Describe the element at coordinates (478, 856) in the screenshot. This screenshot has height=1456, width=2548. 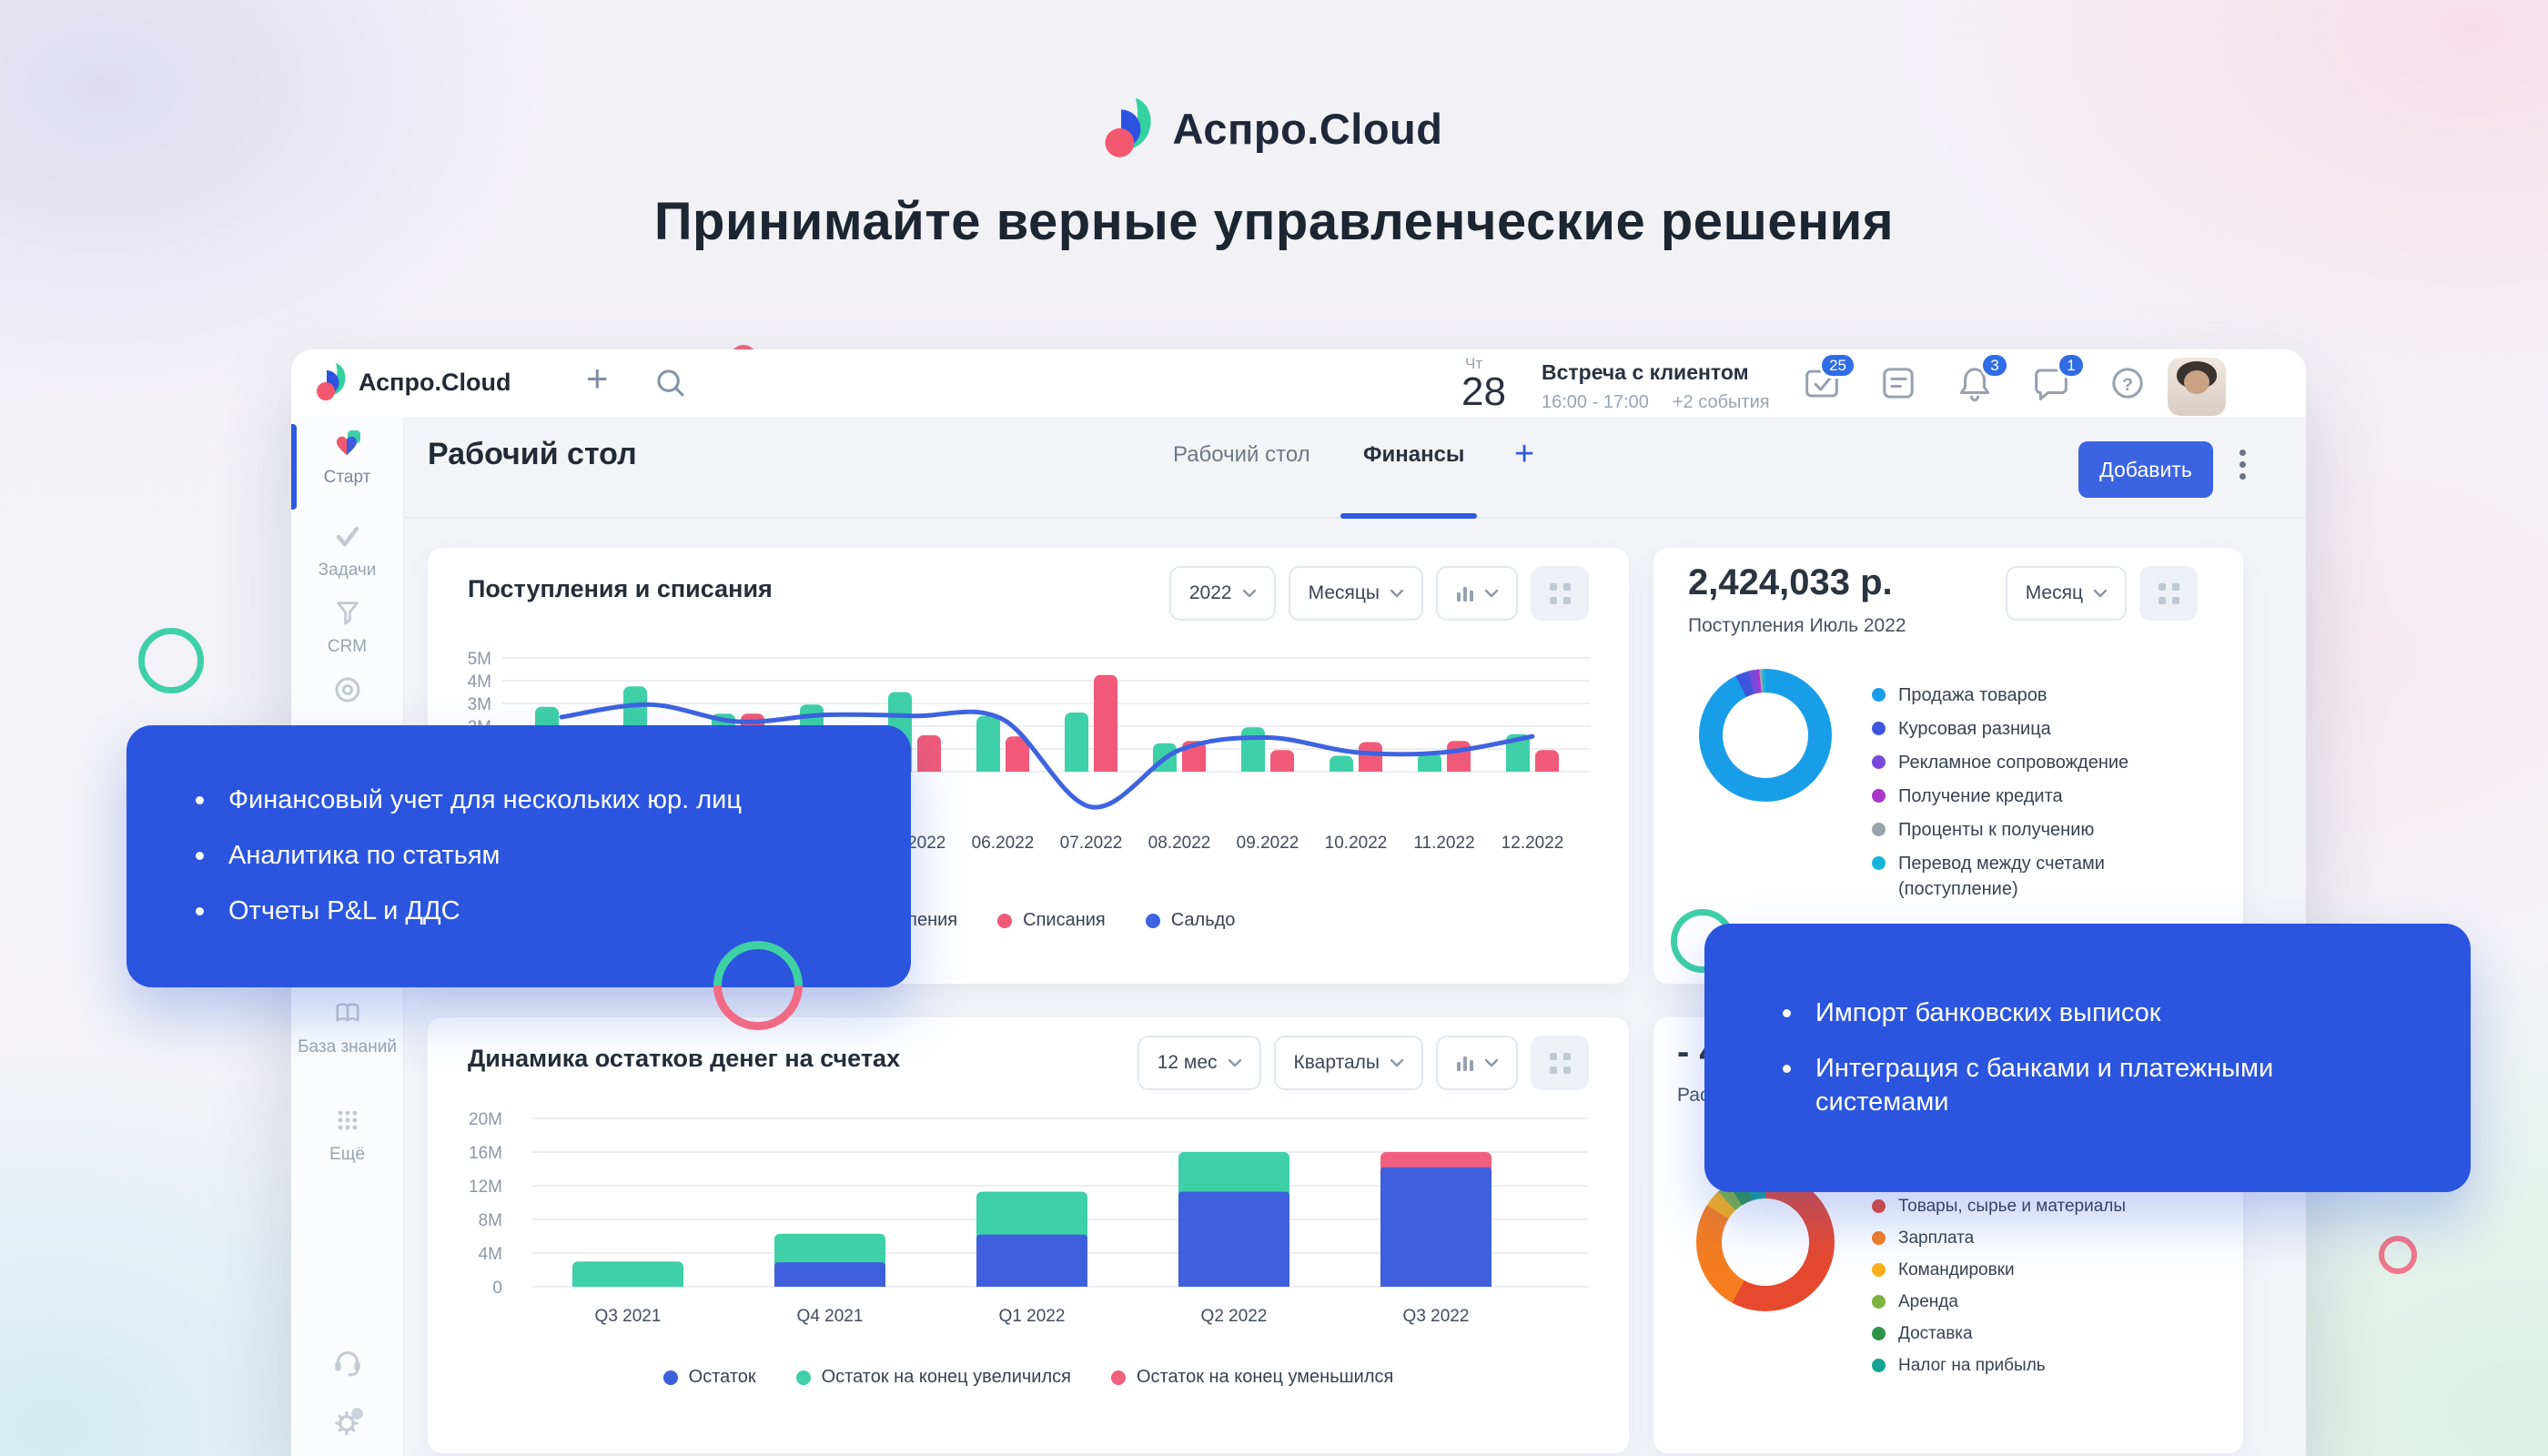
I see `callout-bullet: Аналитика по статьям` at that location.